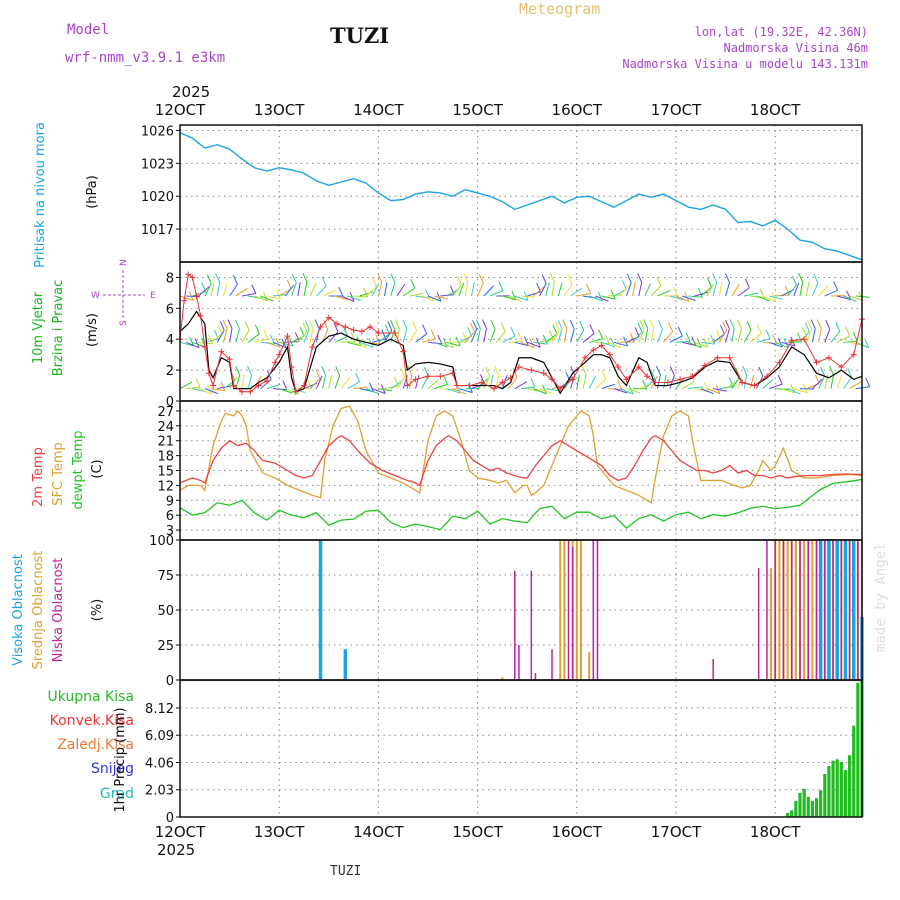 Image resolution: width=900 pixels, height=900 pixels. I want to click on panel-wind: 8 6 4 2 0, so click(518, 336).